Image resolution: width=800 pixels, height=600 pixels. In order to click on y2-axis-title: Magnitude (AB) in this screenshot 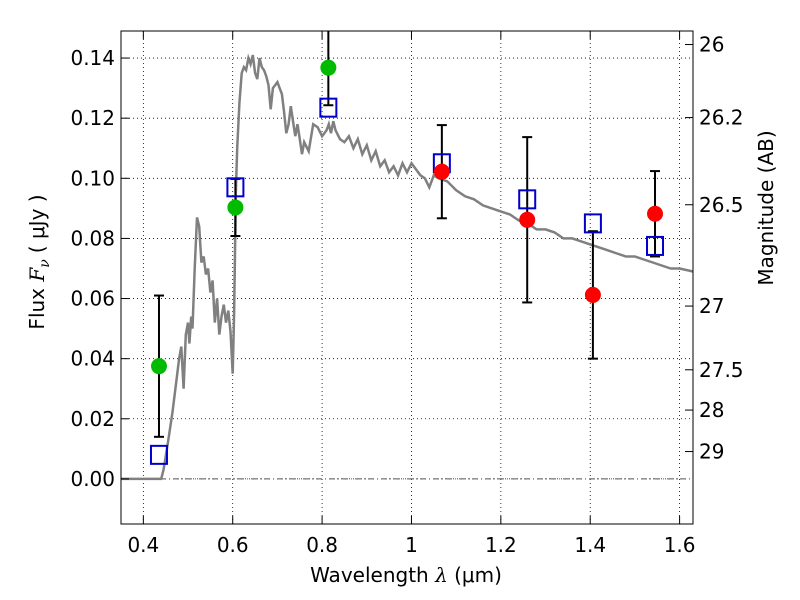, I will do `click(766, 207)`.